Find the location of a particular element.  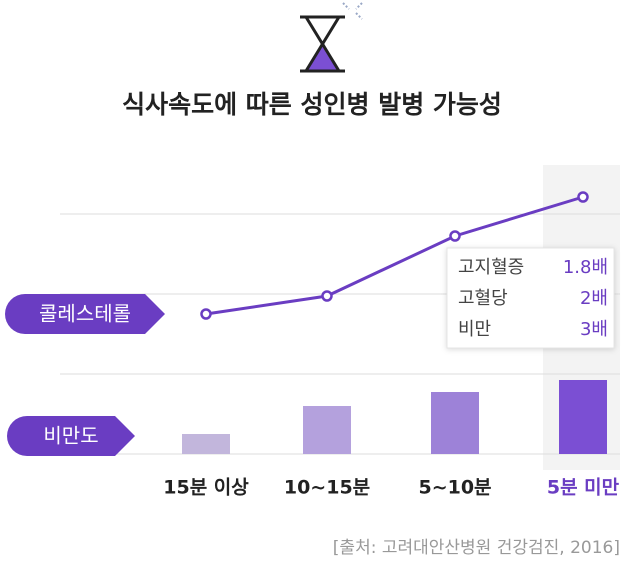

x-tick-label: 15분 이상 is located at coordinates (206, 488).